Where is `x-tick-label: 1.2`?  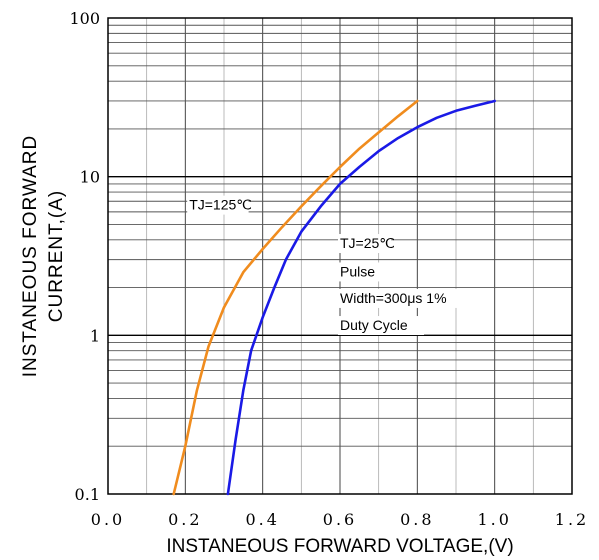
x-tick-label: 1.2 is located at coordinates (572, 519).